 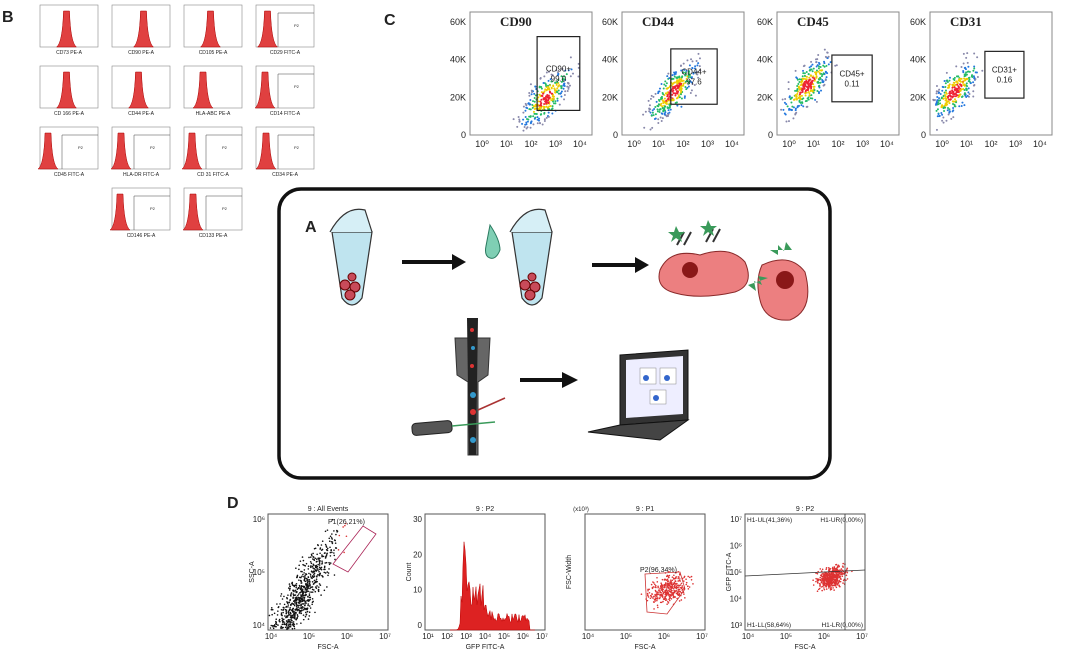 What do you see at coordinates (805, 509) in the screenshot?
I see `plot-title: 9 : P2` at bounding box center [805, 509].